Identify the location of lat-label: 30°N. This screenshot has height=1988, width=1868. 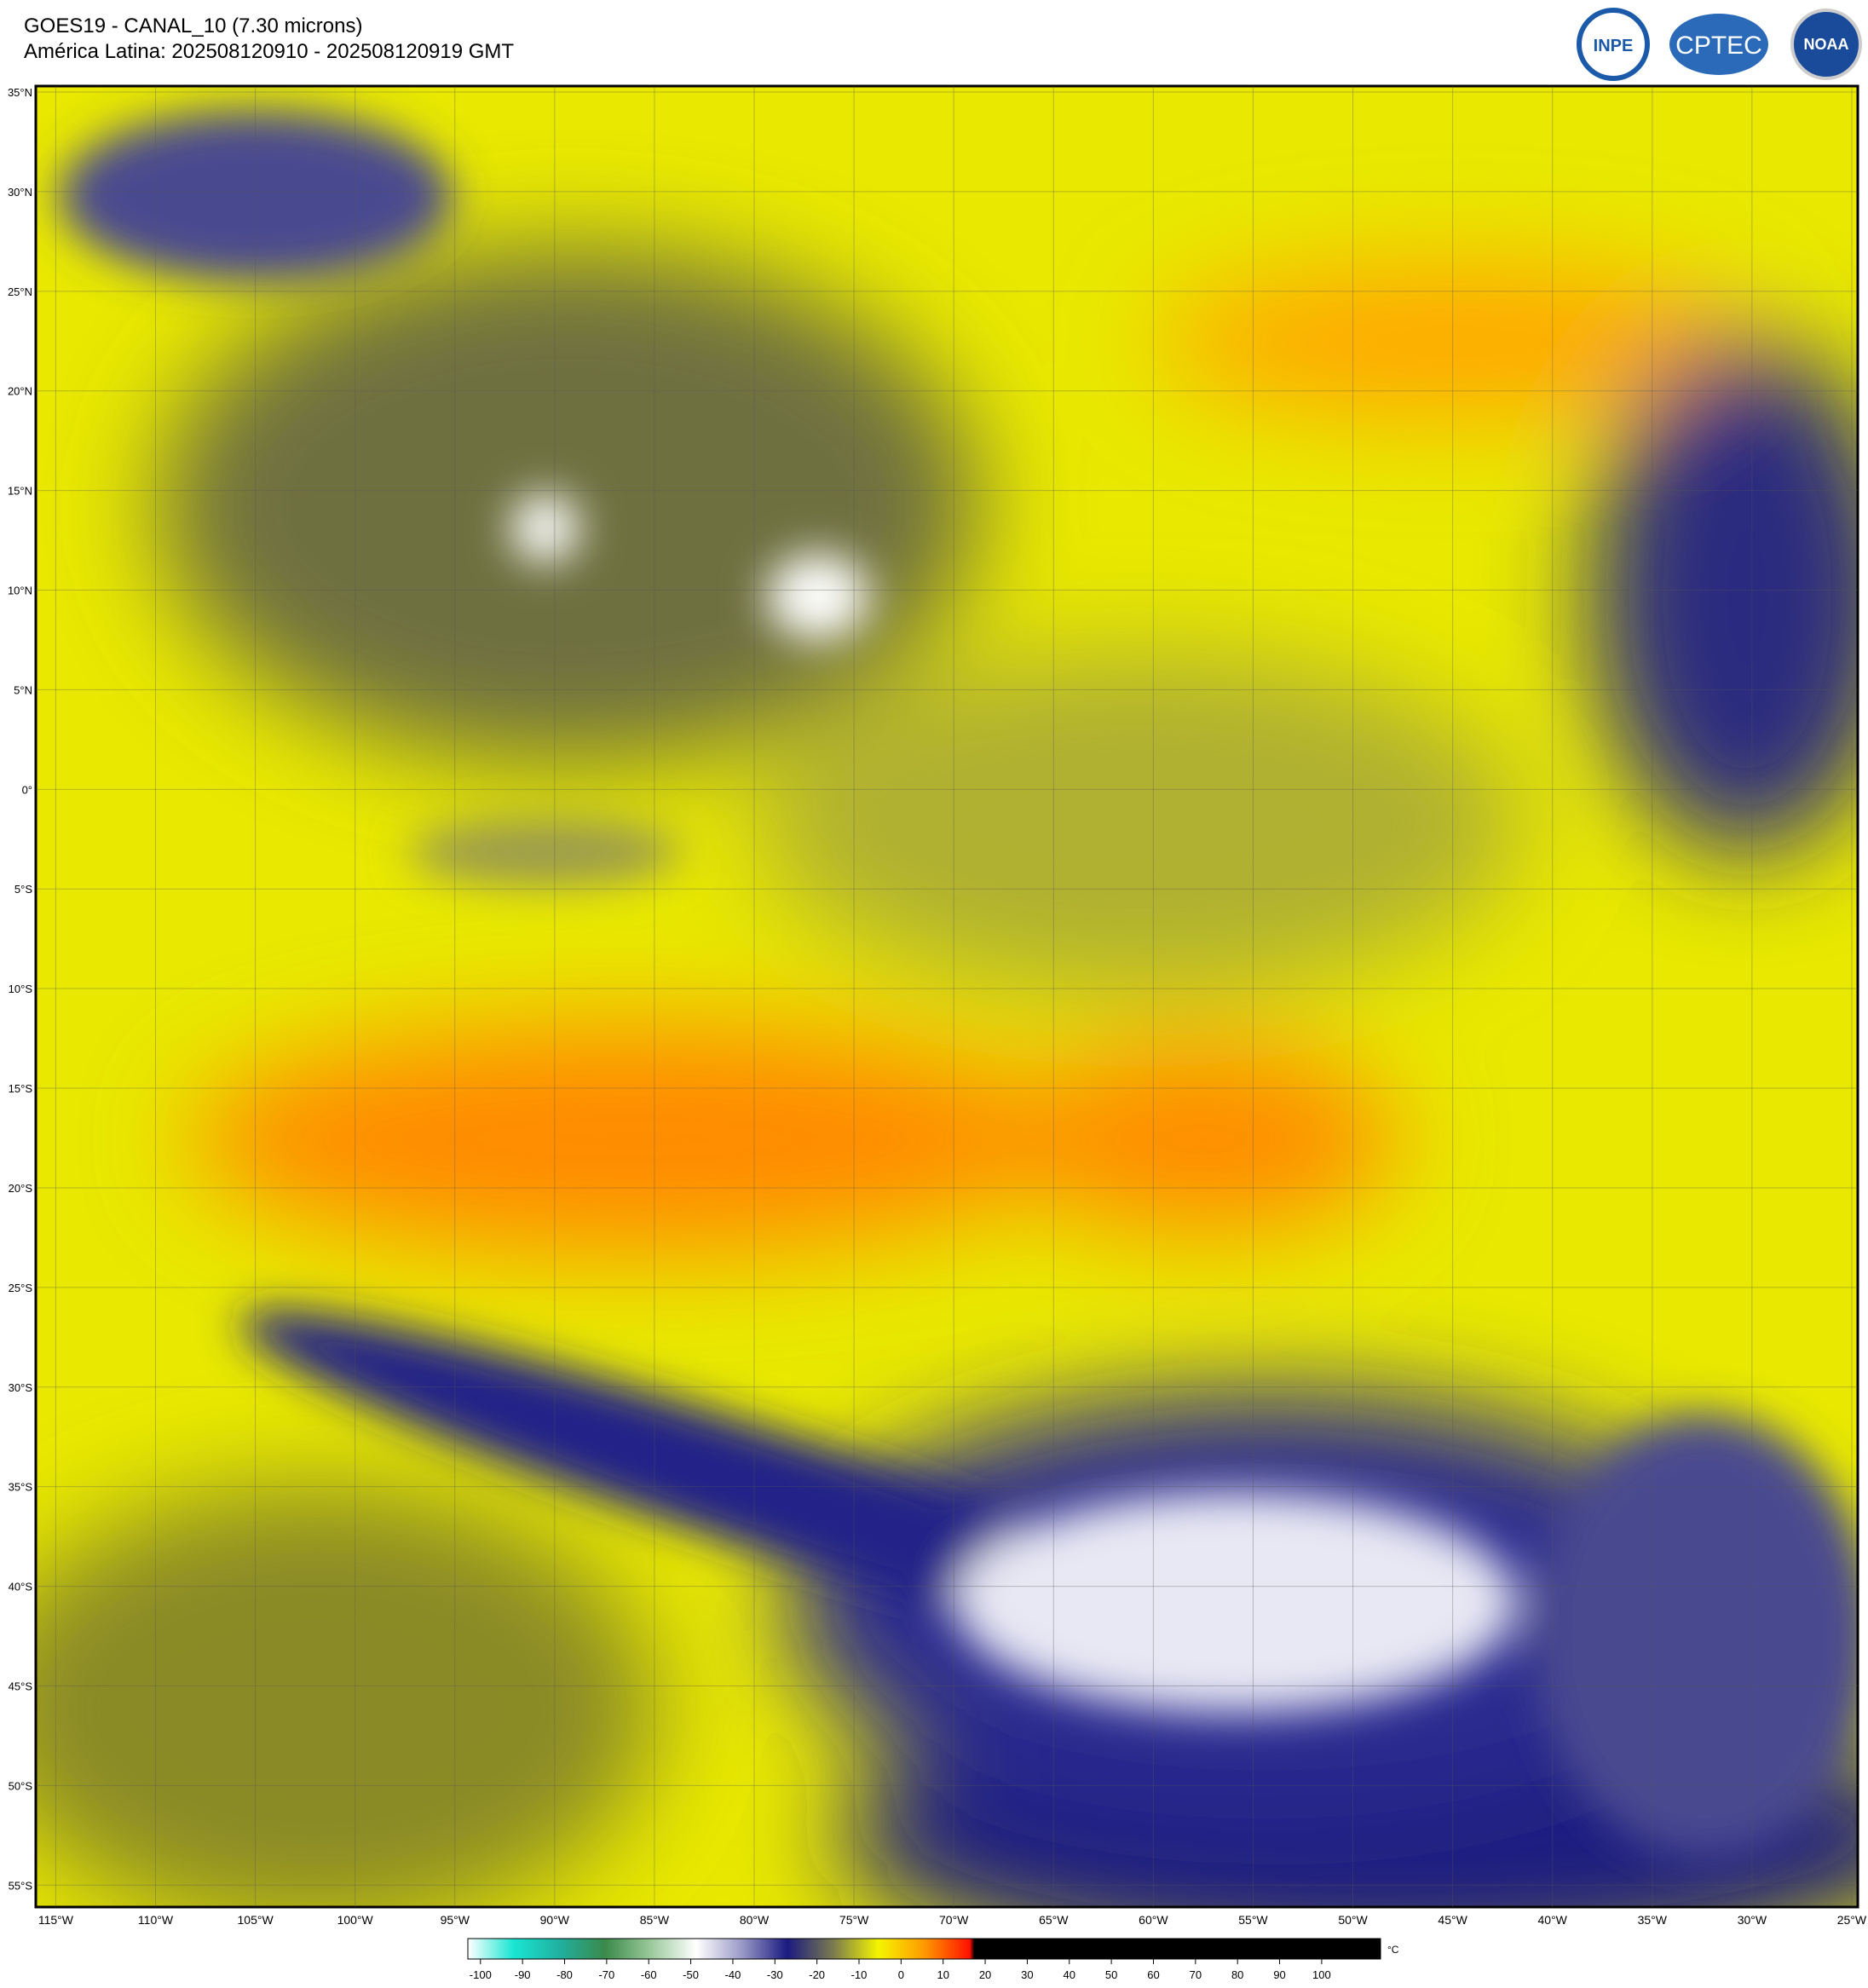
(20, 192).